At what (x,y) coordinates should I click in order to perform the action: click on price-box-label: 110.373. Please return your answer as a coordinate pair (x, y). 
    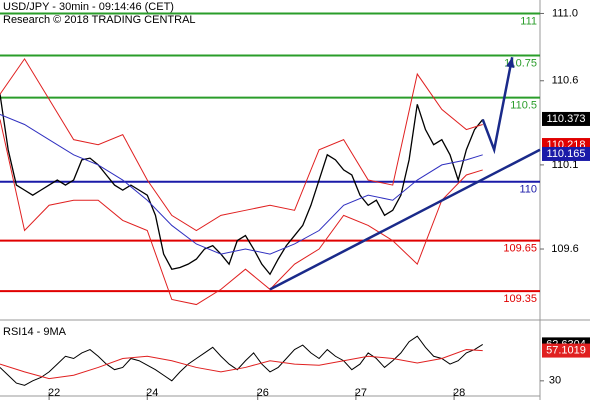
    Looking at the image, I should click on (566, 119).